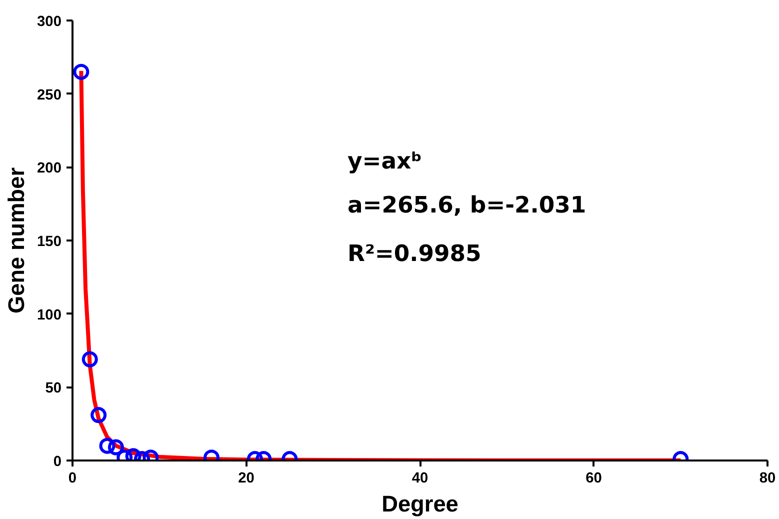  What do you see at coordinates (420, 478) in the screenshot?
I see `x-tick-label: 40` at bounding box center [420, 478].